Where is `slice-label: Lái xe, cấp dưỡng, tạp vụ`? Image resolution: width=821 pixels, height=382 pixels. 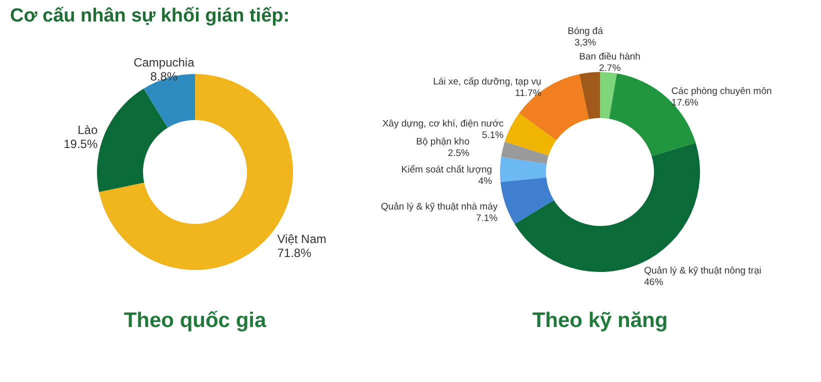
slice-label: Lái xe, cấp dưỡng, tạp vụ is located at coordinates (487, 82).